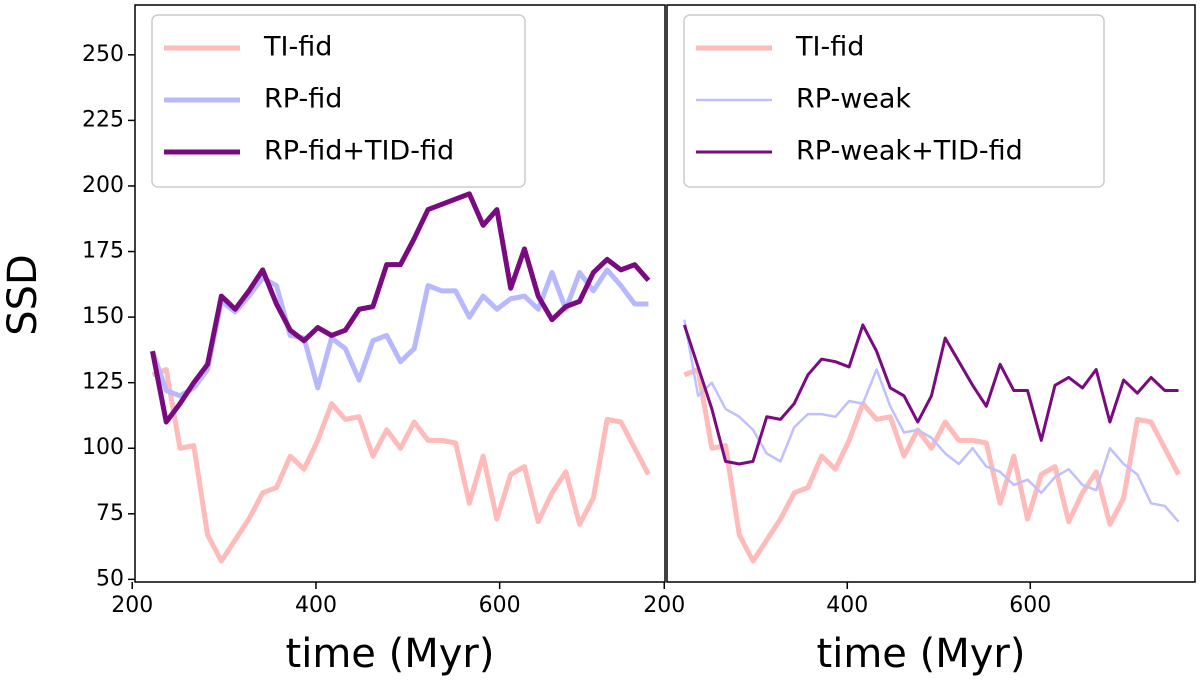 The width and height of the screenshot is (1200, 686). Describe the element at coordinates (103, 251) in the screenshot. I see `y-tick-label: 175` at that location.